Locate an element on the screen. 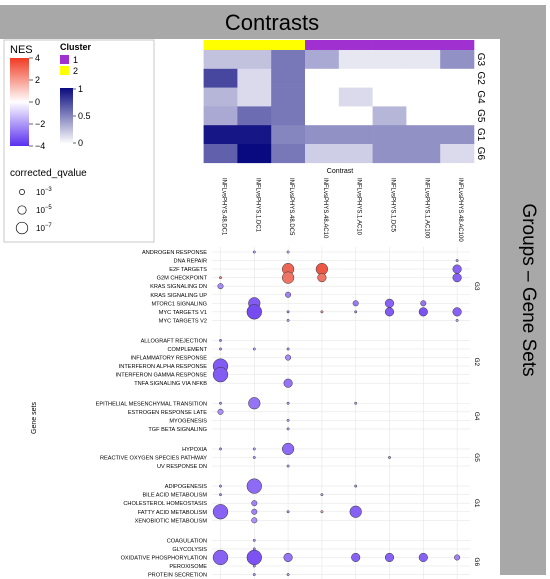 The height and width of the screenshot is (579, 550). gene-set-label: REACTIVE OXYGEN SPECIES PATHWAY is located at coordinates (153, 459).